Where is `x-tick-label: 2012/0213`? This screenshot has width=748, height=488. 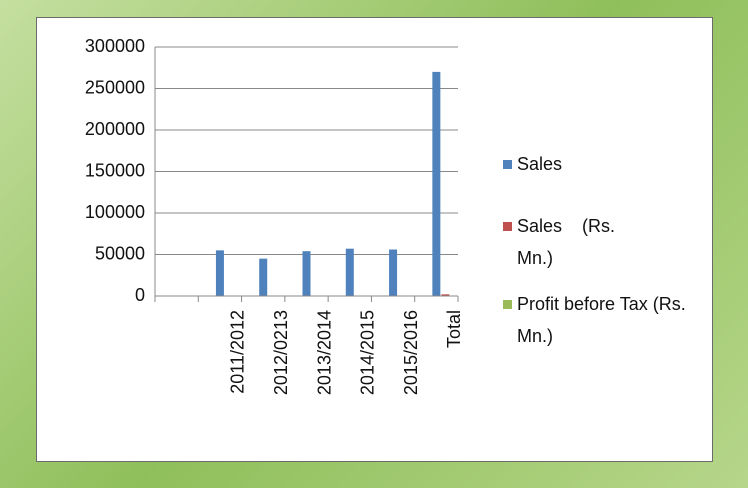 x-tick-label: 2012/0213 is located at coordinates (281, 352).